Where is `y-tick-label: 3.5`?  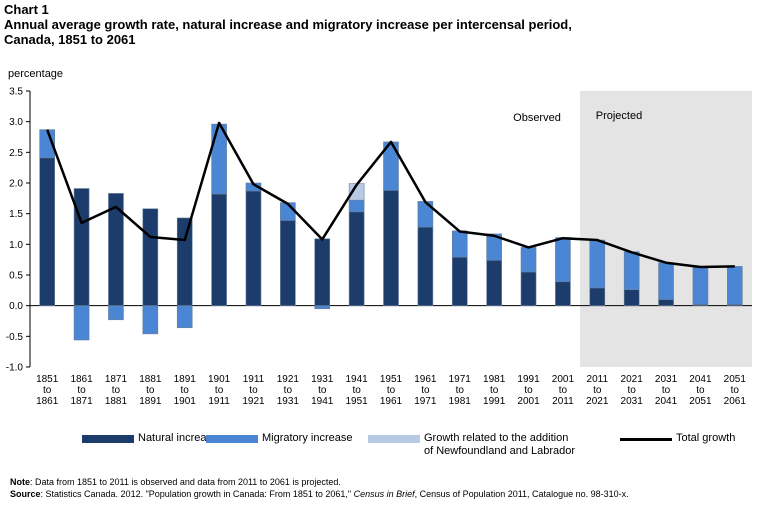 y-tick-label: 3.5 is located at coordinates (16, 92).